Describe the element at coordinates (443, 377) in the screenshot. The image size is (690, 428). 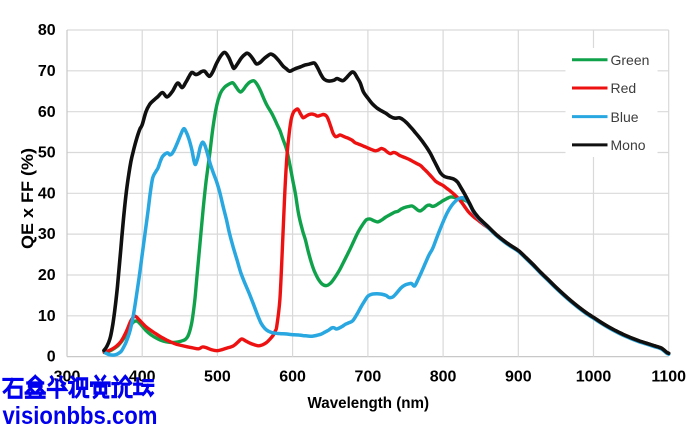
I see `svg-text: 800` at that location.